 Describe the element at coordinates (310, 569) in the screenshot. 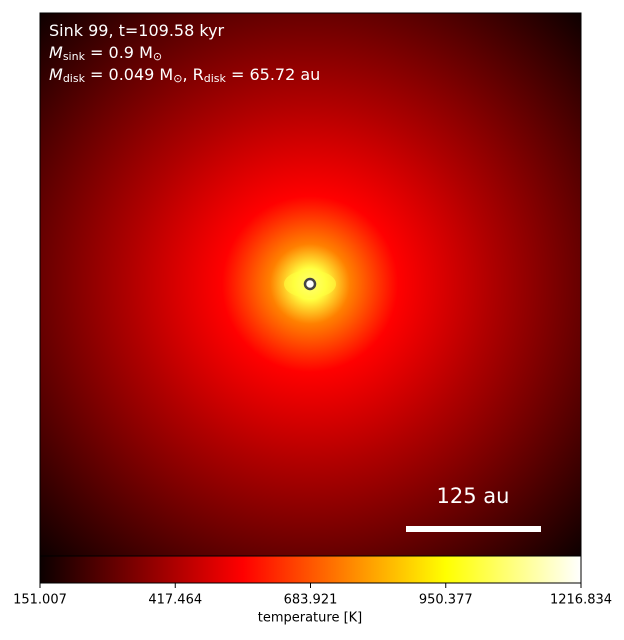

I see `colorbar` at that location.